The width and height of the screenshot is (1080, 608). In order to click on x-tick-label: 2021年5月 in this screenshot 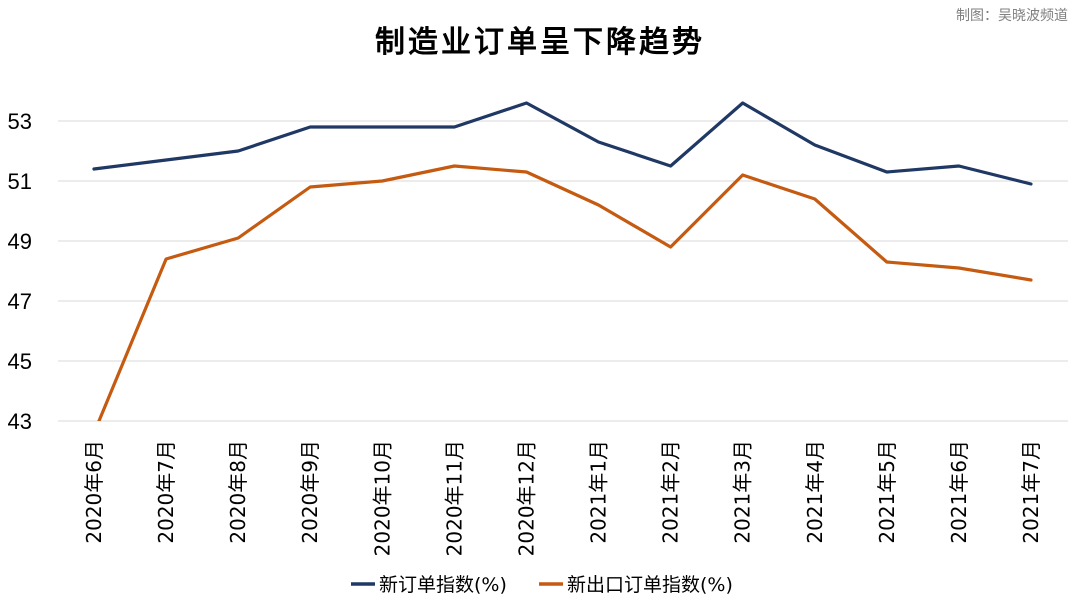, I will do `click(887, 492)`.